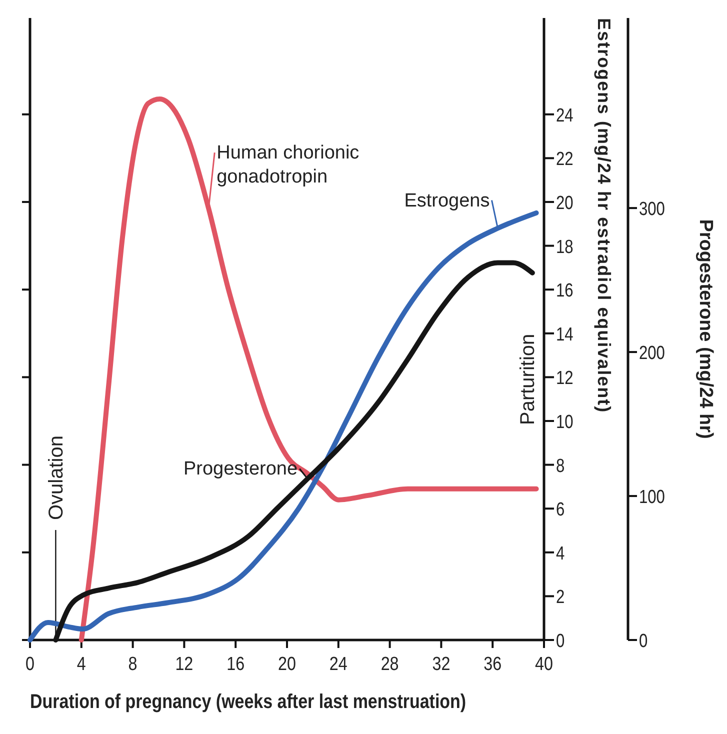  I want to click on y3-tick-label: 300, so click(652, 209).